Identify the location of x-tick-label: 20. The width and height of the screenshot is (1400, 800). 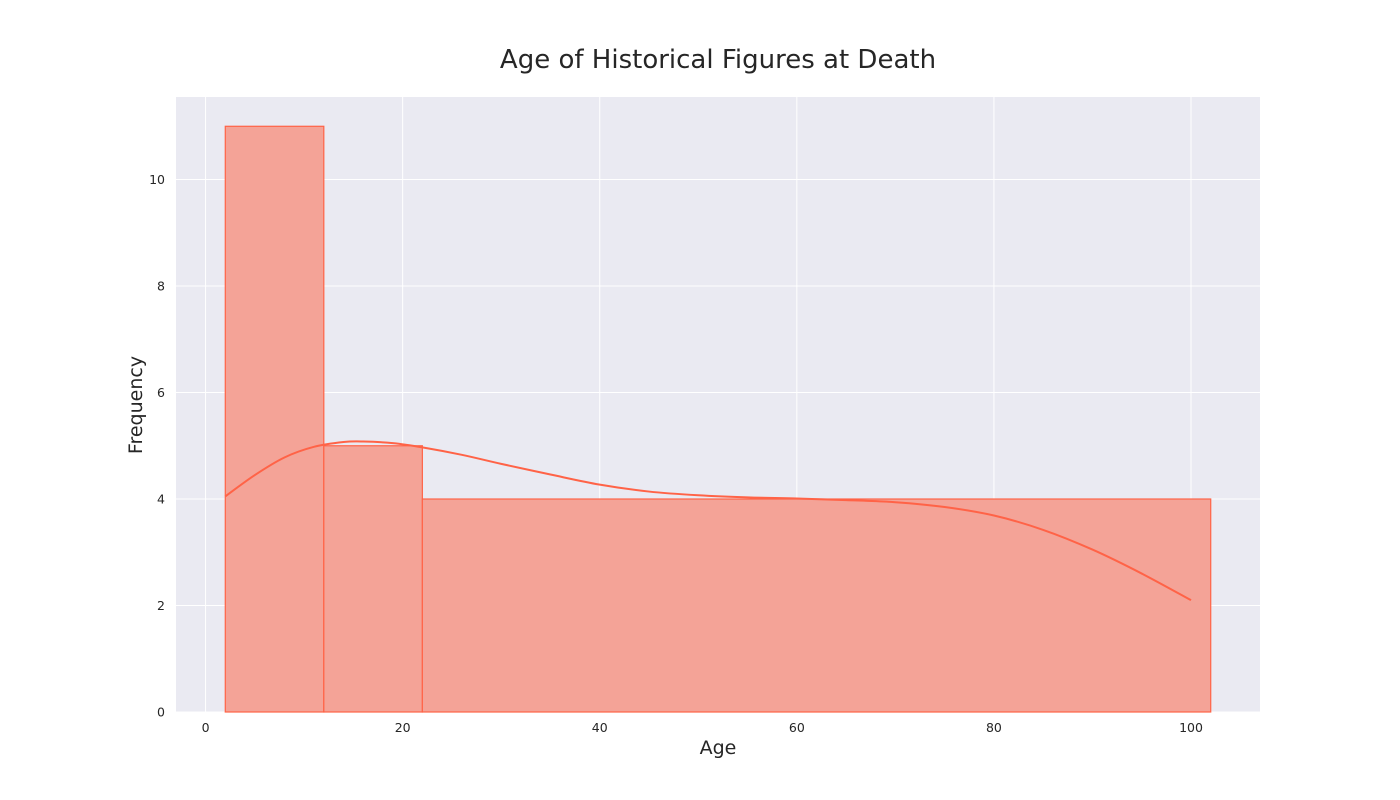
(403, 727).